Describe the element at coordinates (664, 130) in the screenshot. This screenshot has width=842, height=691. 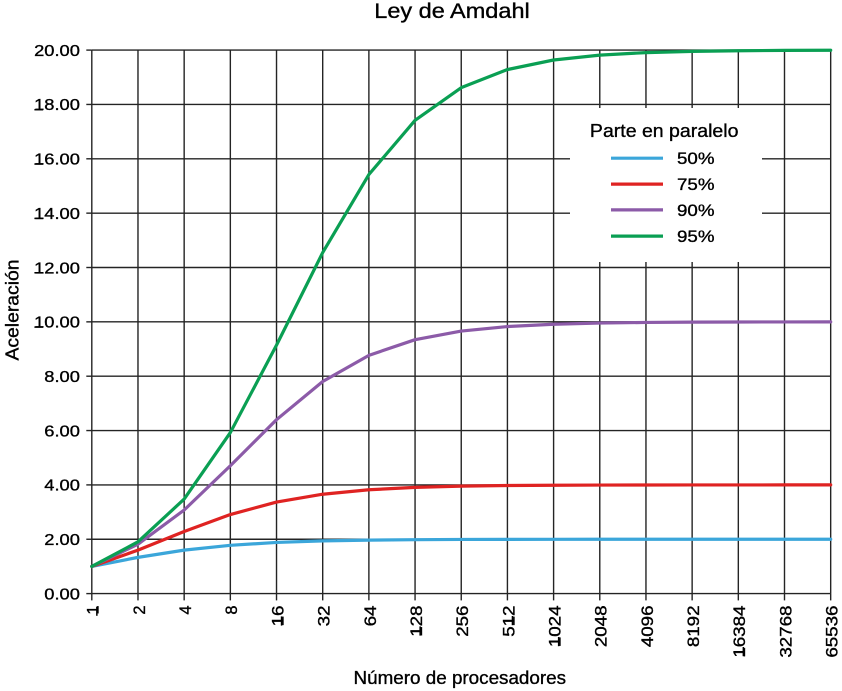
I see `svg-text: Parte en paralelo` at that location.